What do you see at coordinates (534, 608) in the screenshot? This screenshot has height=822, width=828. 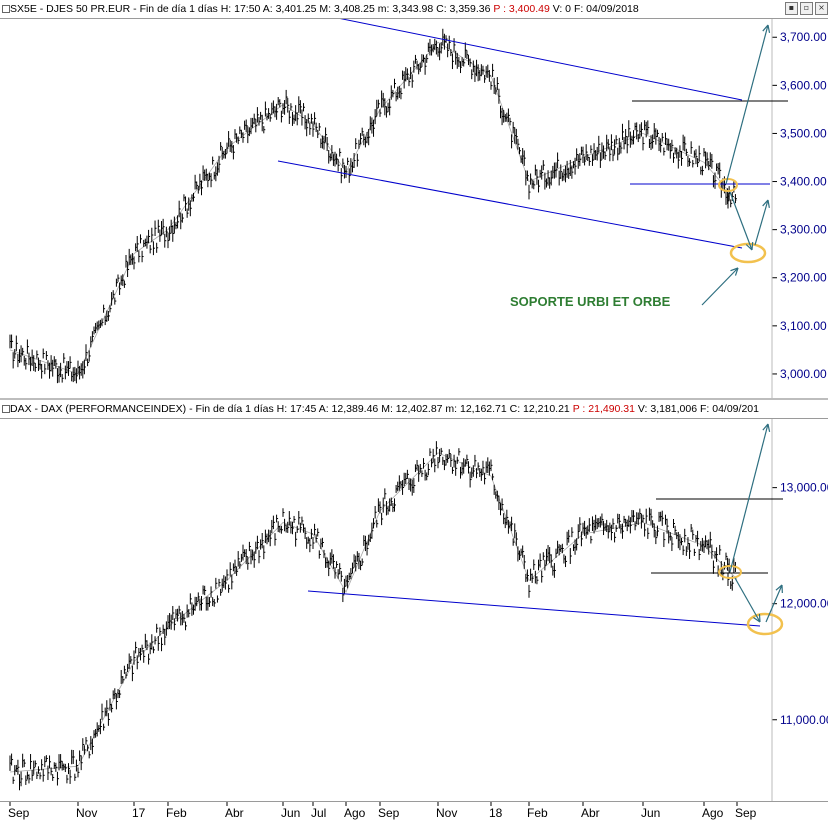 I see `support-trend-line` at bounding box center [534, 608].